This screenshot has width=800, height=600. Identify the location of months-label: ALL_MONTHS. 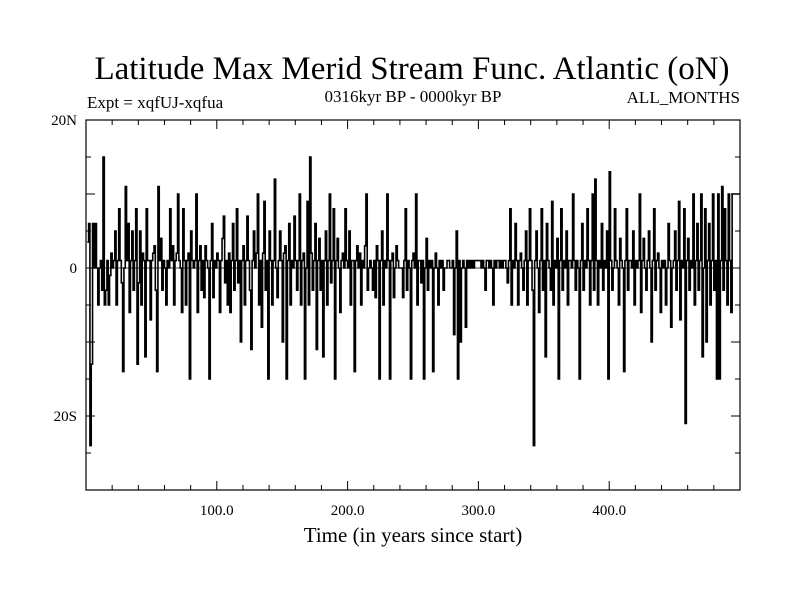
(683, 97).